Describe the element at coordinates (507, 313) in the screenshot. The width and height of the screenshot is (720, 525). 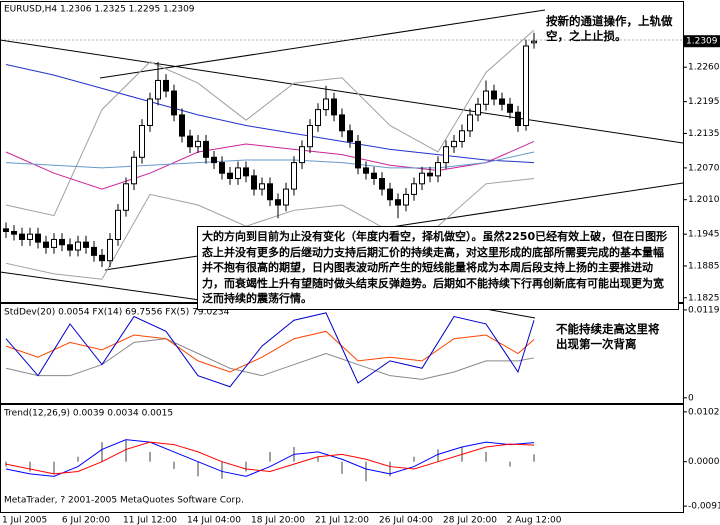
I see `divergence-line` at that location.